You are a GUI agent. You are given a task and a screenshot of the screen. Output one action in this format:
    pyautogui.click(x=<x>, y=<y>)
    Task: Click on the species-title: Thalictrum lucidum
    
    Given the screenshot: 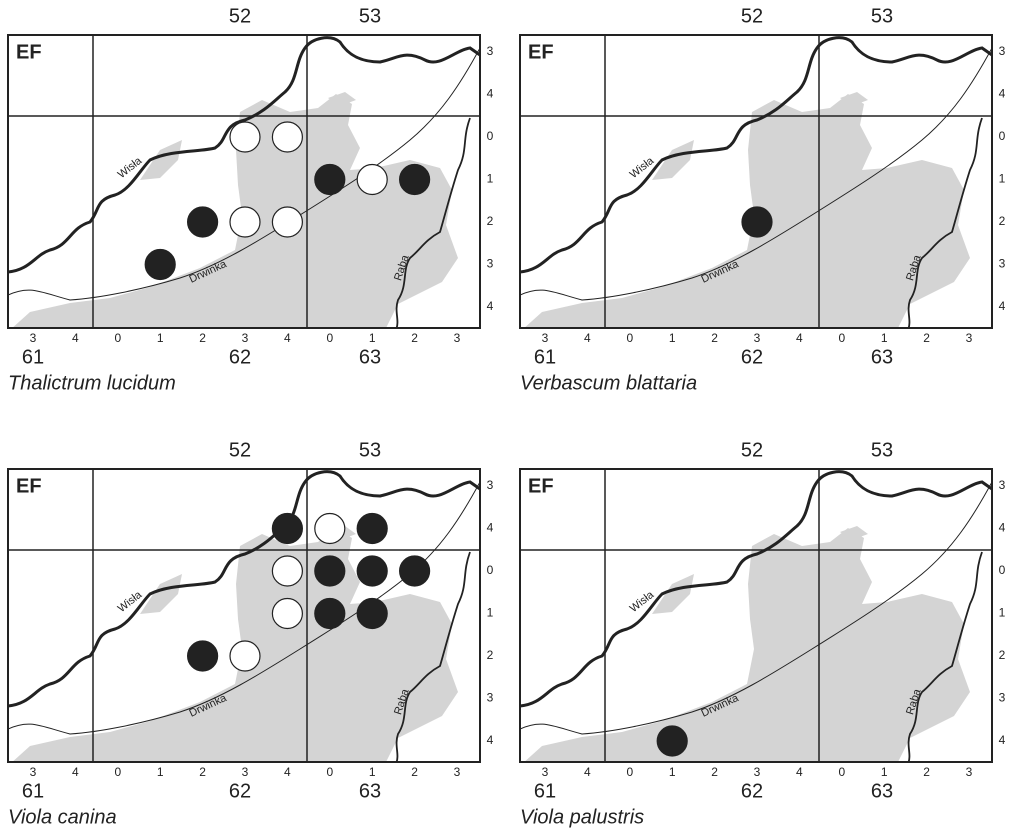 What is the action you would take?
    pyautogui.click(x=92, y=383)
    